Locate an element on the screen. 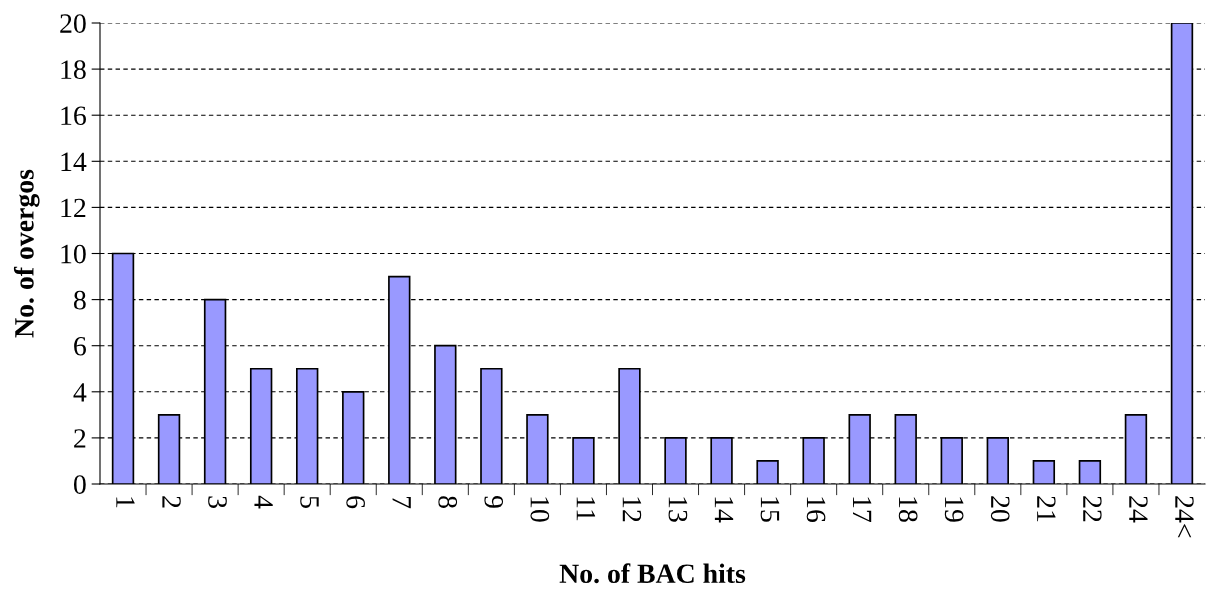  x-tick-label: 13 is located at coordinates (678, 509).